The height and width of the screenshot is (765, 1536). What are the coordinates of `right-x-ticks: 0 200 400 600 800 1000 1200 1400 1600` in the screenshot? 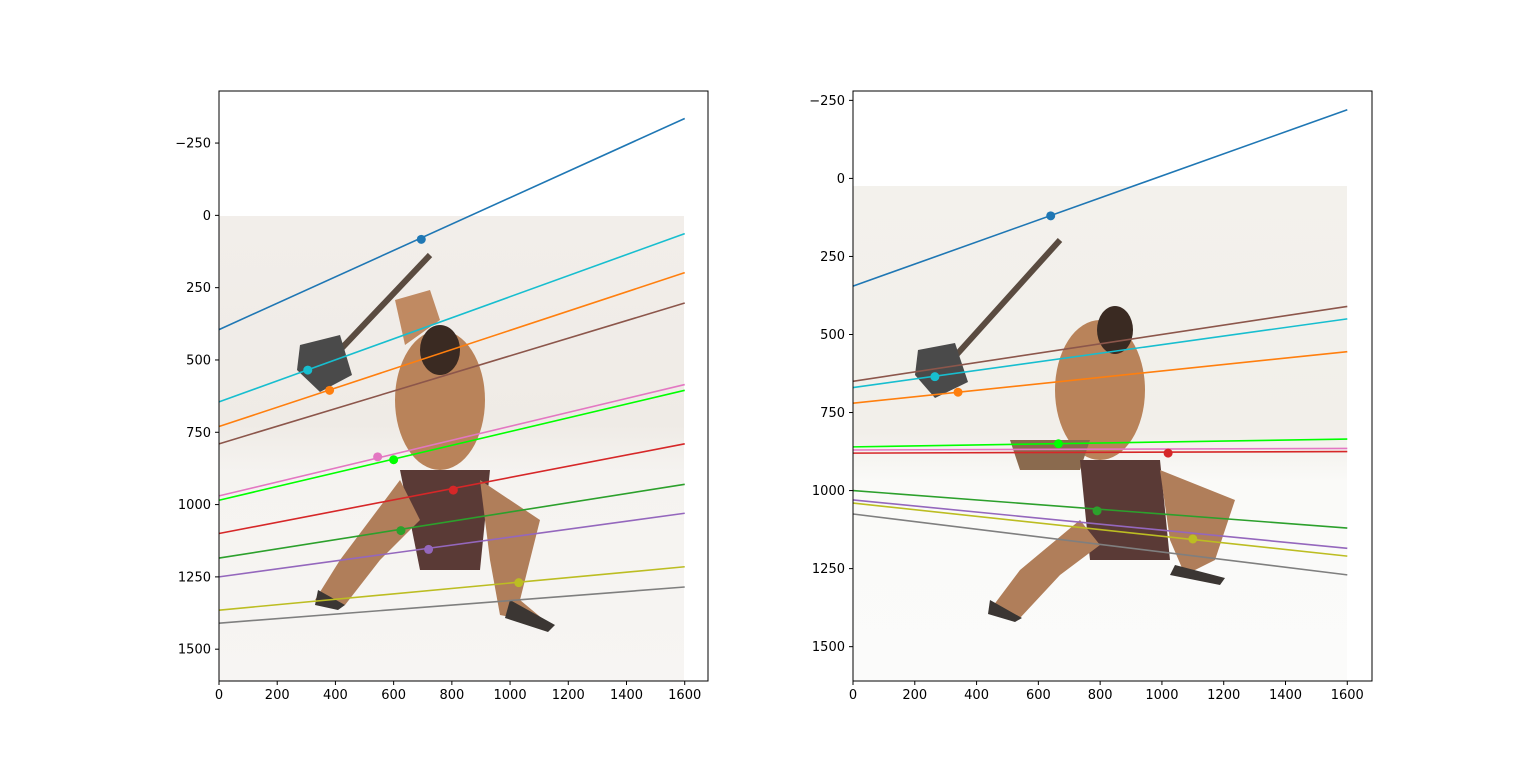 It's located at (1106, 692).